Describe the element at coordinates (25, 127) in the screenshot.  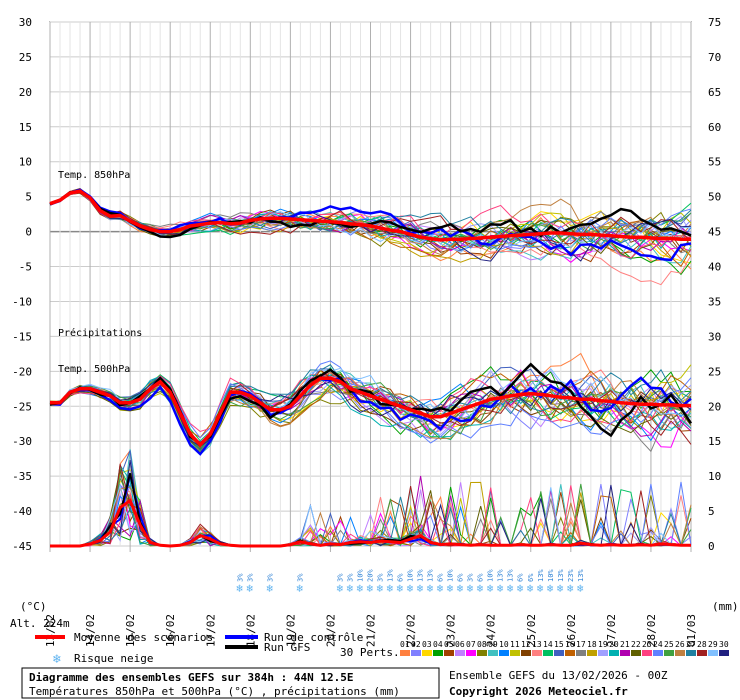
I see `left-tick-label: 15` at that location.